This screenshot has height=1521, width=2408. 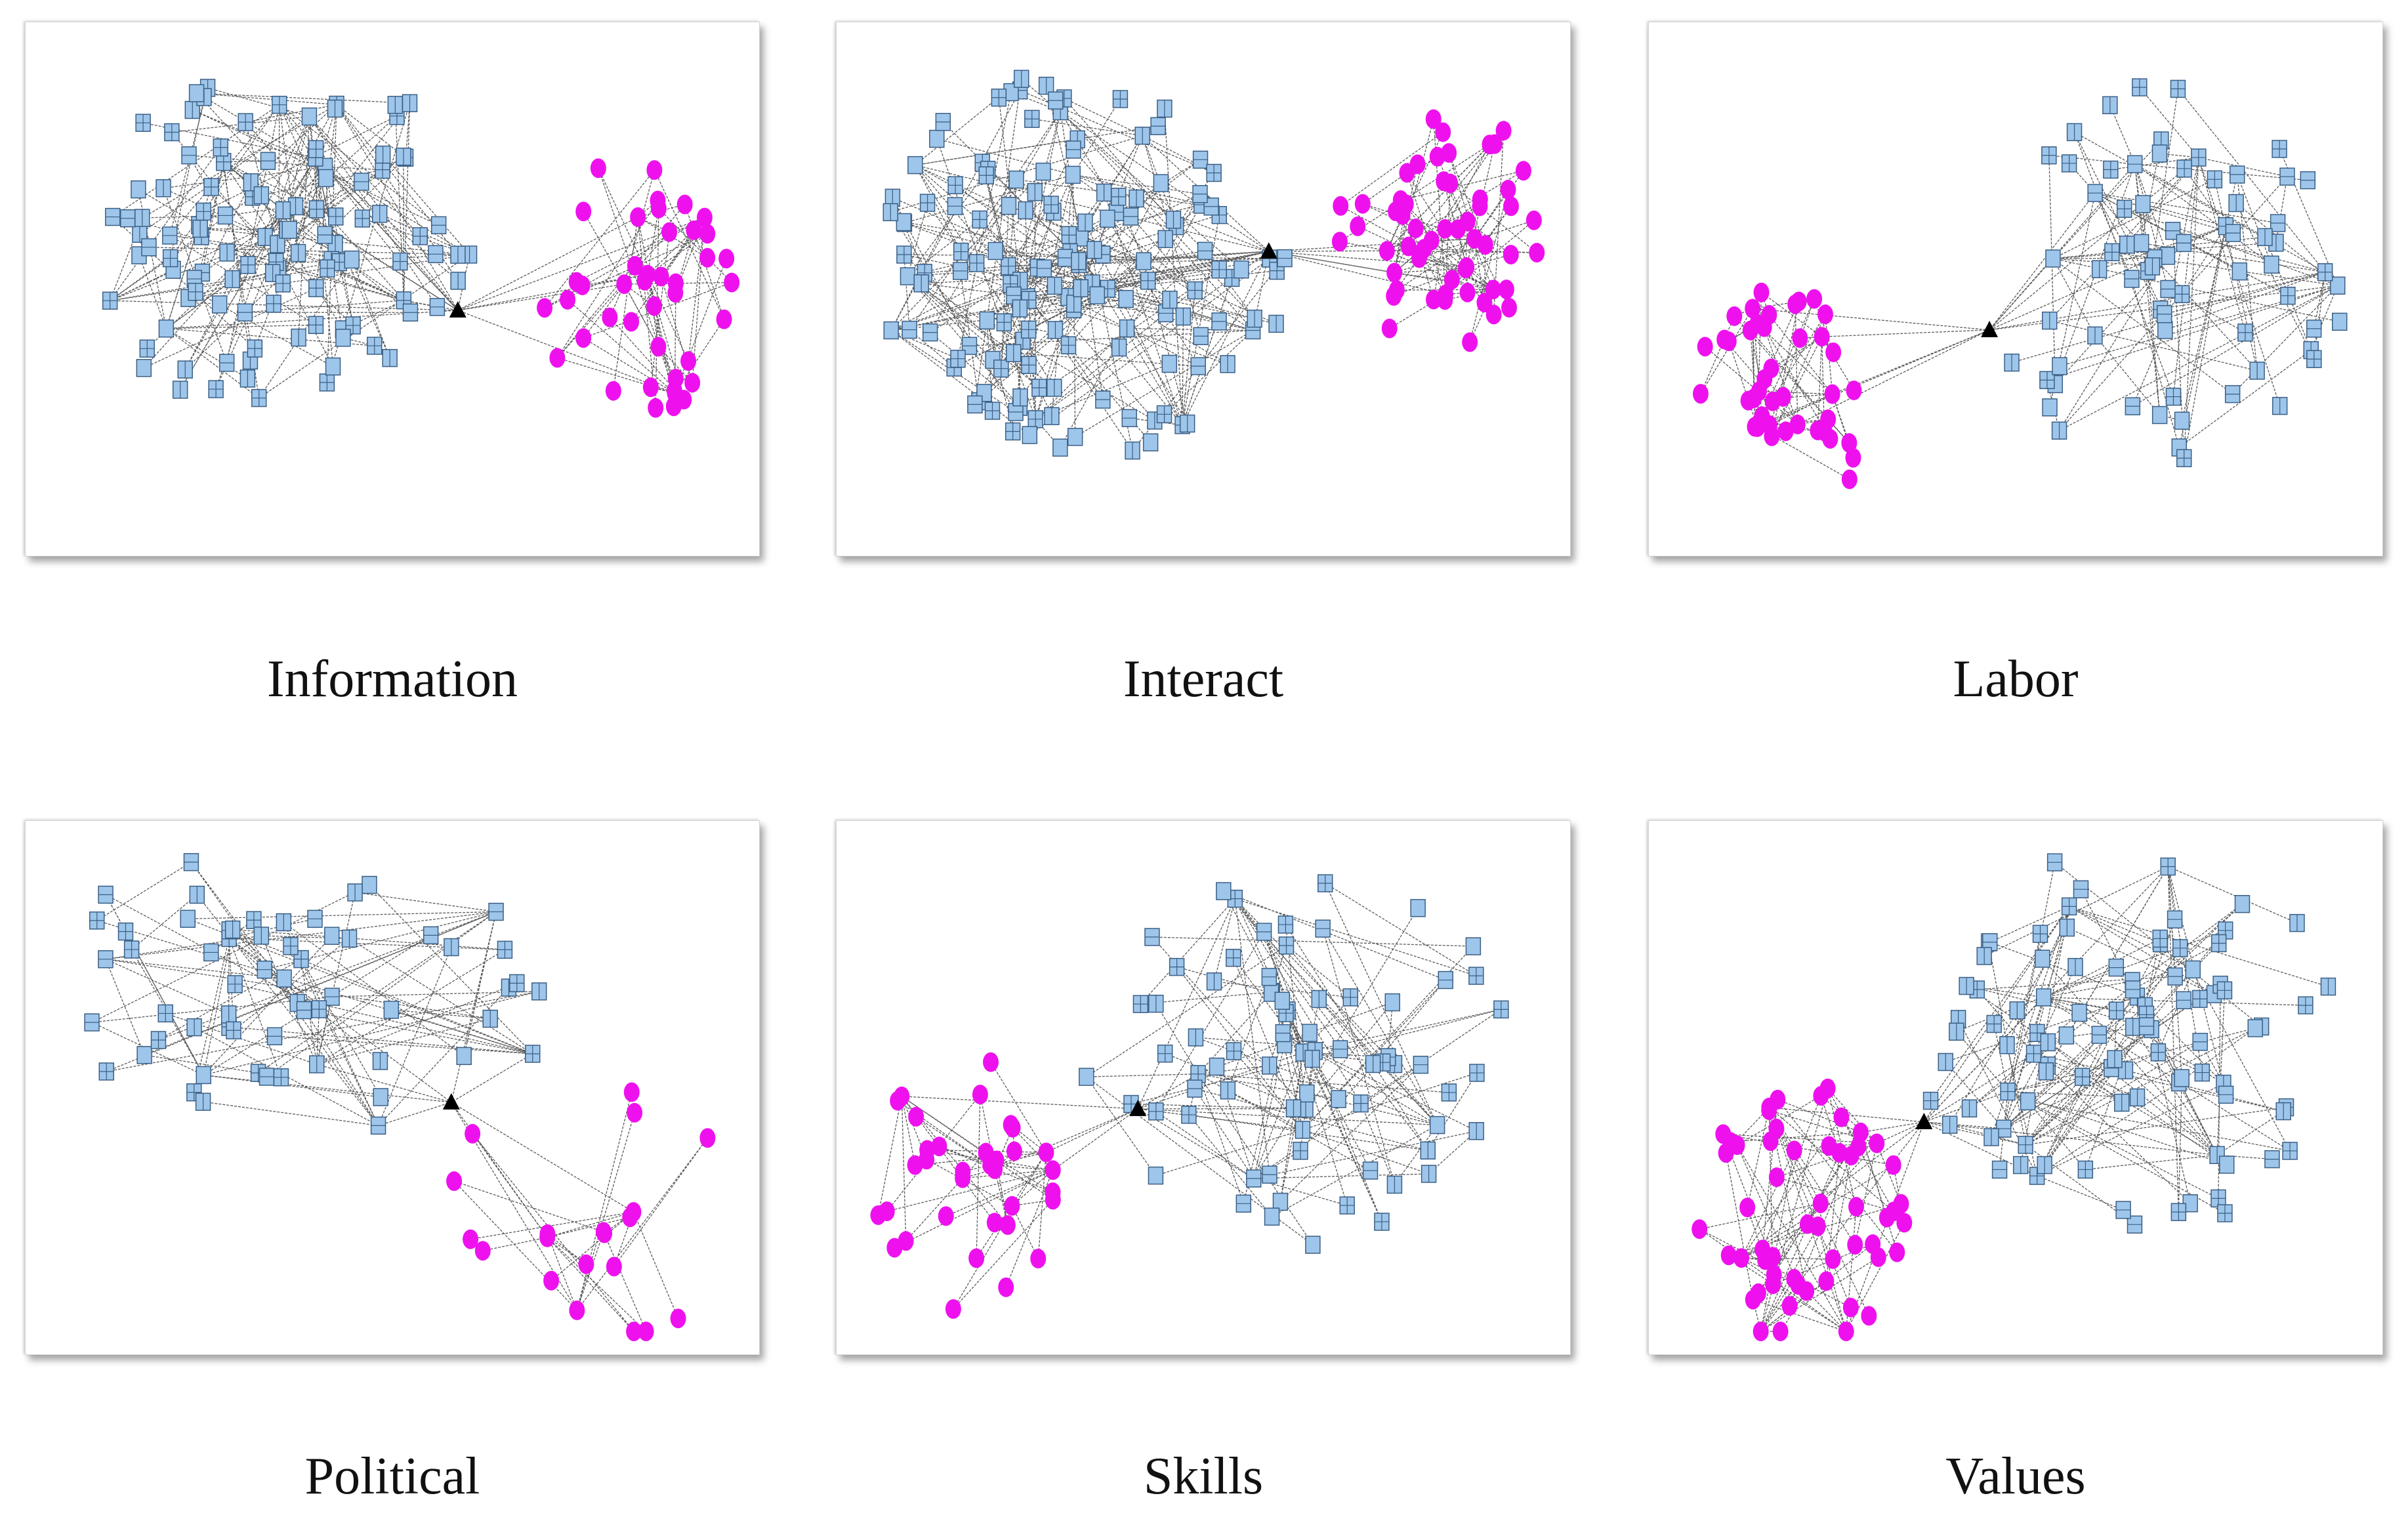 I want to click on square-nodes, so click(x=315, y=994).